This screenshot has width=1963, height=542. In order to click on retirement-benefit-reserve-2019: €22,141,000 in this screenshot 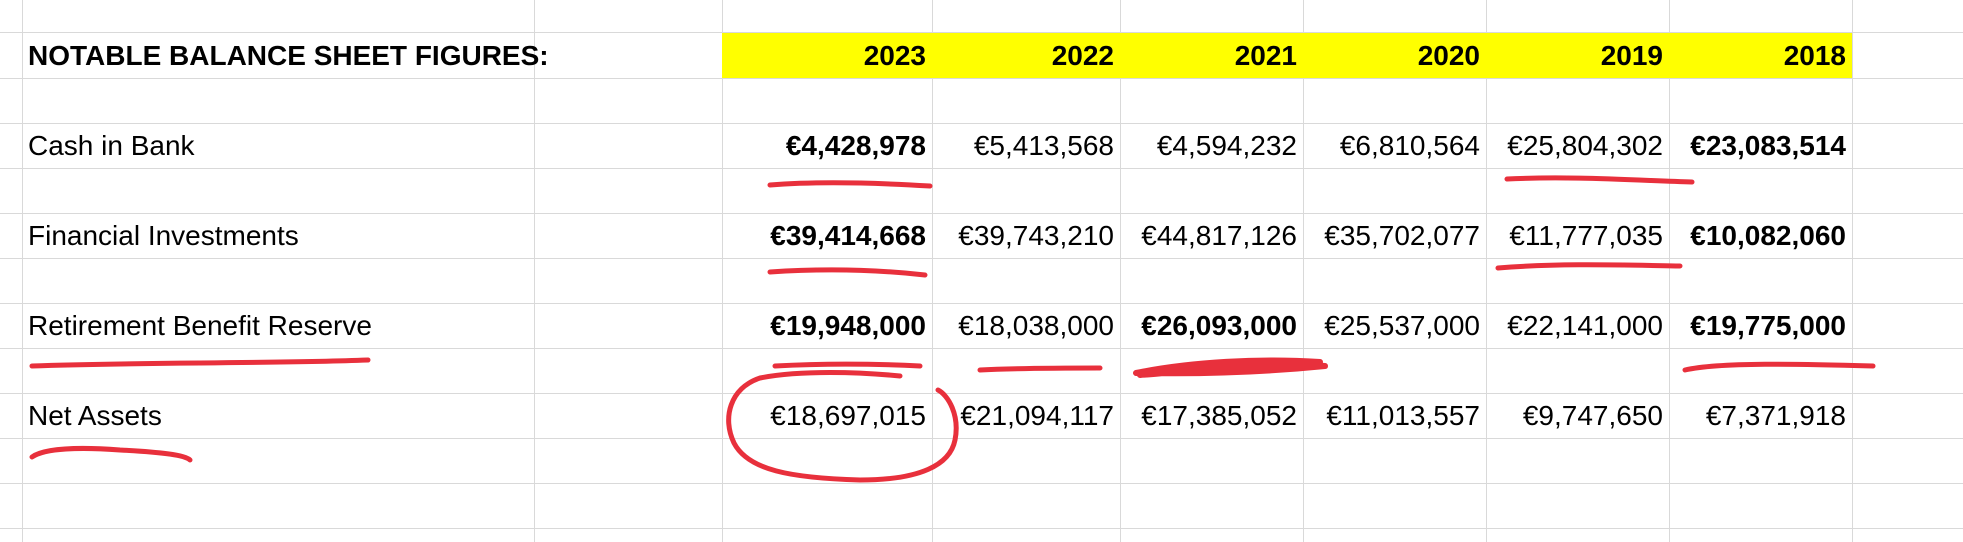, I will do `click(1585, 325)`.